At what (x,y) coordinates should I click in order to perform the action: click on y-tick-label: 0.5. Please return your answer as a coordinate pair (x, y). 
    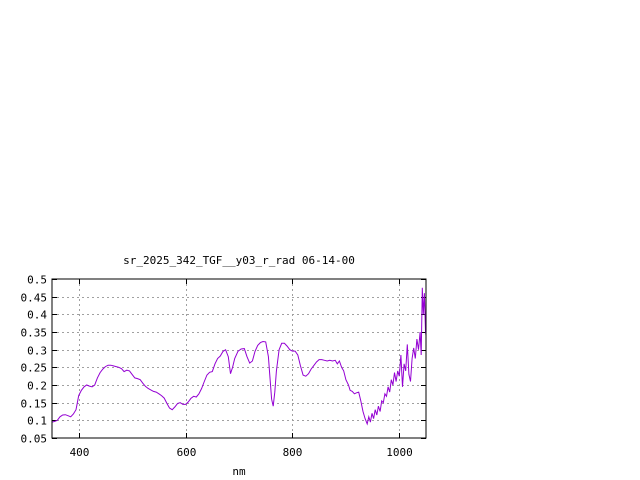
    Looking at the image, I should click on (37, 280).